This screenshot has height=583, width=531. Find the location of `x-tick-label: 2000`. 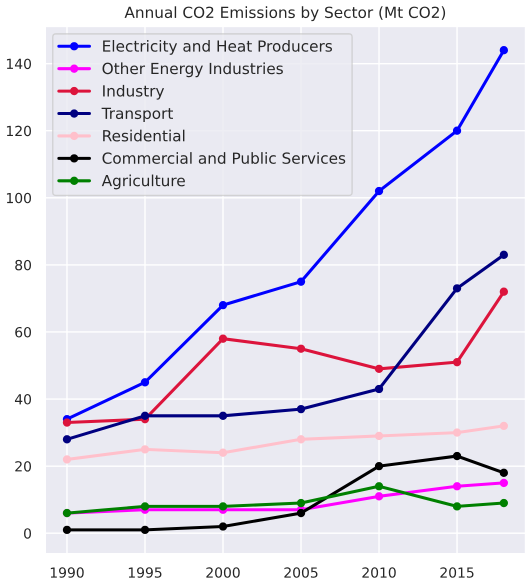

x-tick-label: 2000 is located at coordinates (223, 572).